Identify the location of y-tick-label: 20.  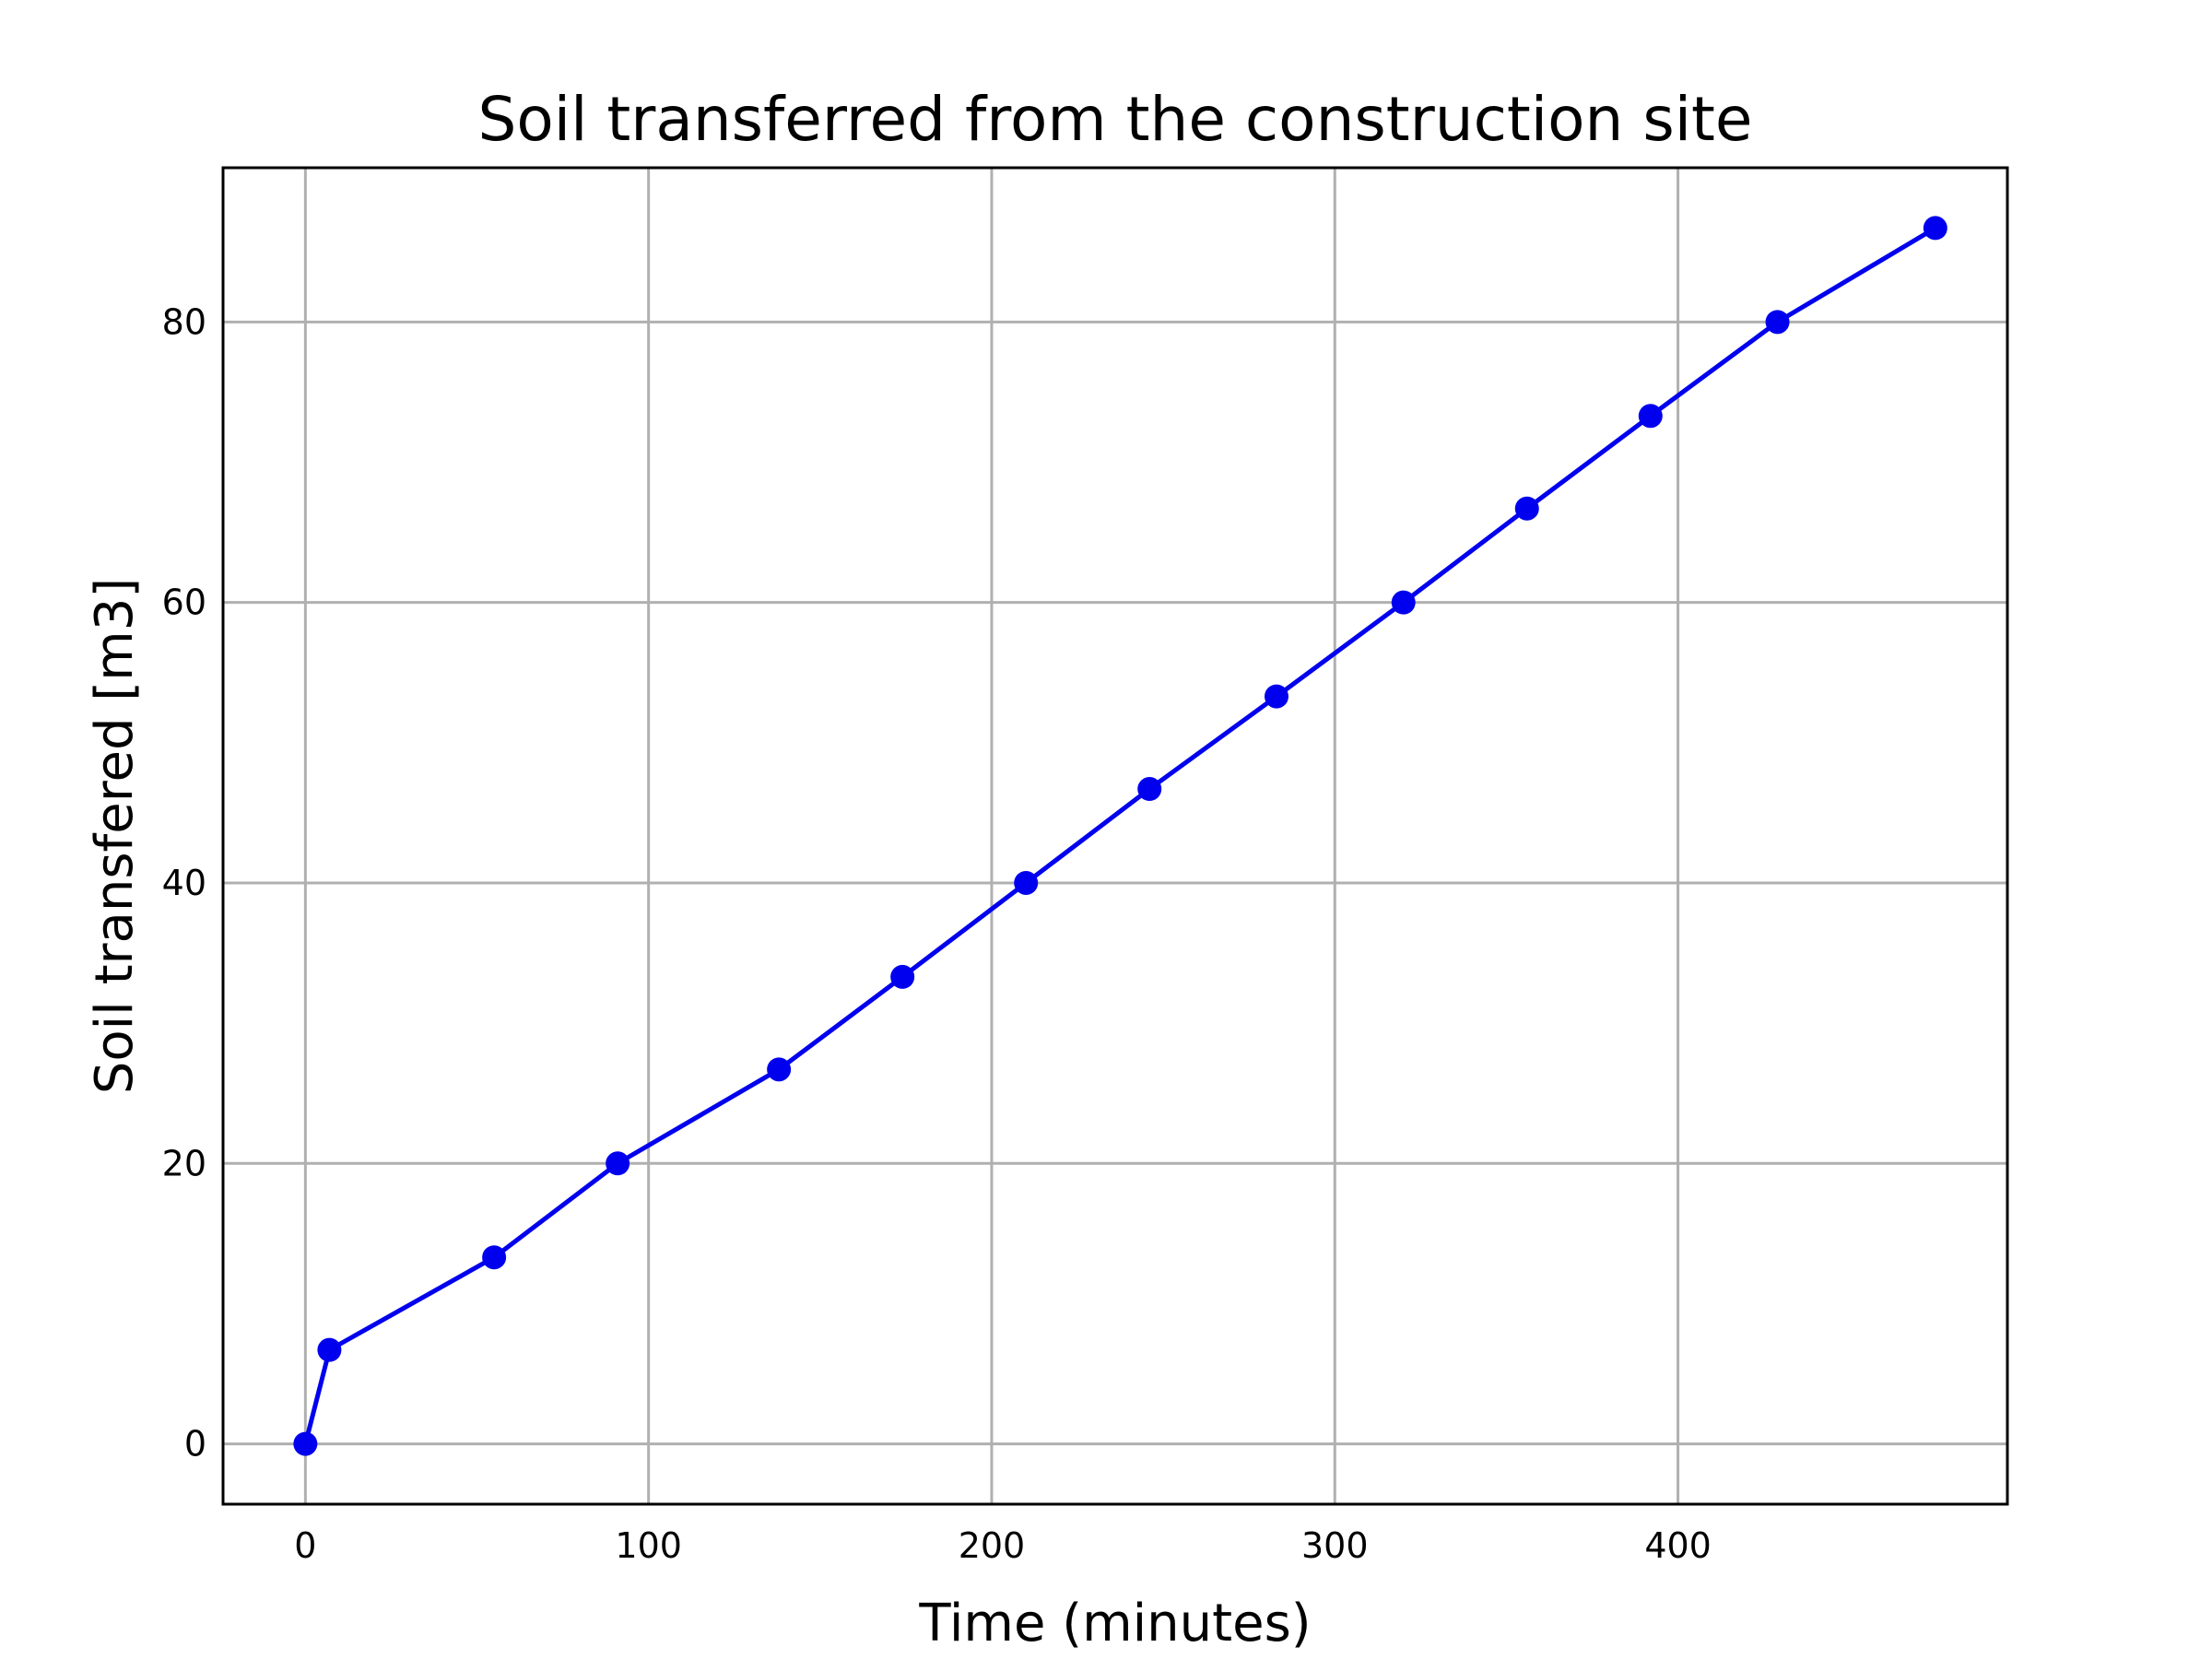
(184, 1163).